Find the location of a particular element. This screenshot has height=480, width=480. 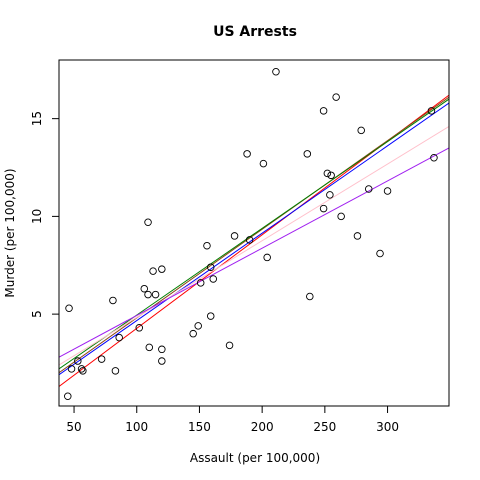

x-axis-label: Assault (per 100,000) is located at coordinates (255, 458).